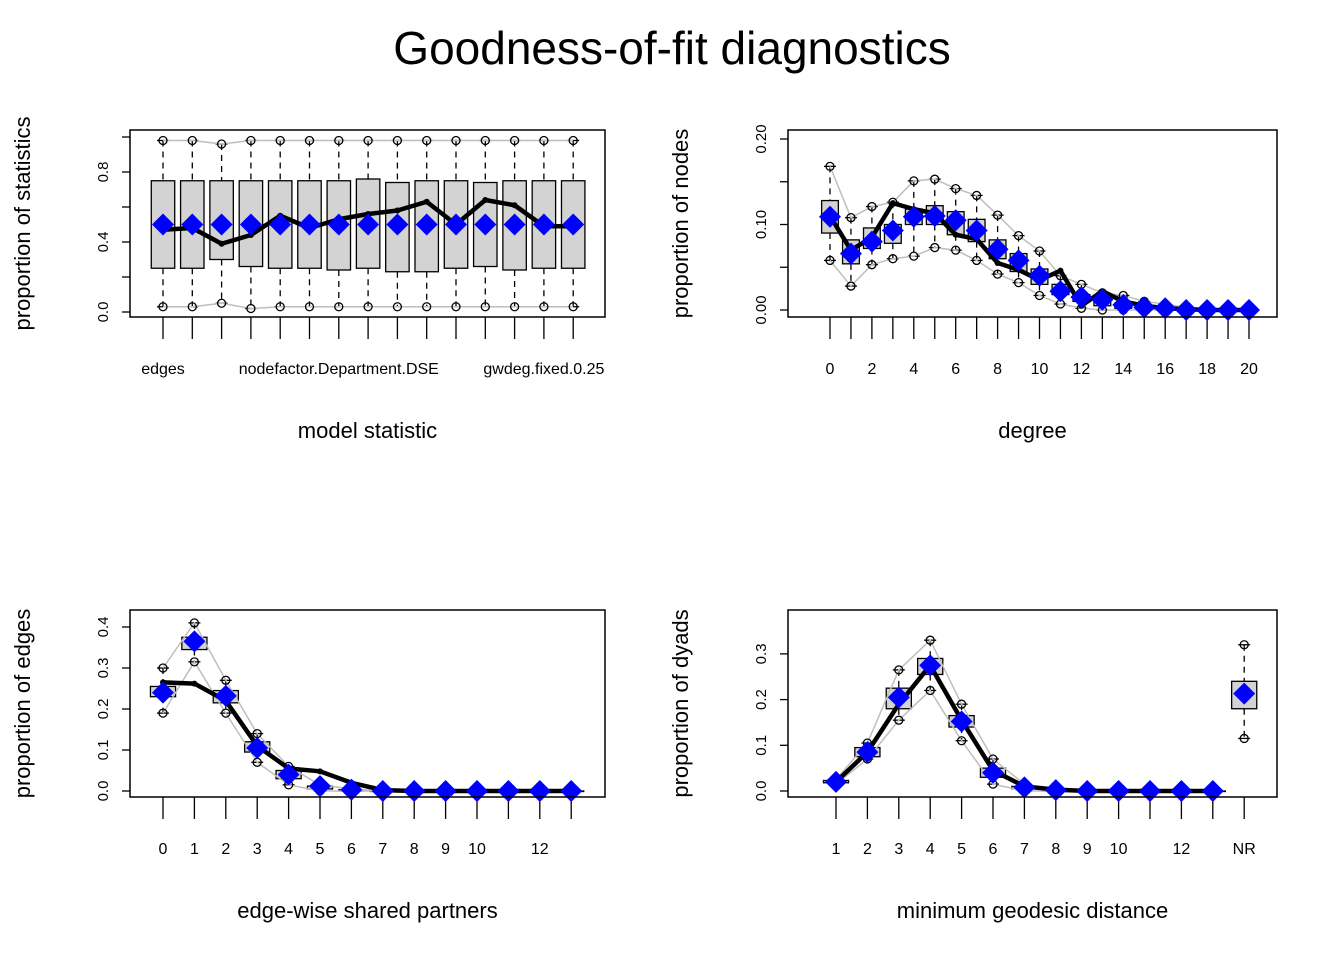  Describe the element at coordinates (367, 910) in the screenshot. I see `x-axis-label: edge-wise shared partners` at that location.